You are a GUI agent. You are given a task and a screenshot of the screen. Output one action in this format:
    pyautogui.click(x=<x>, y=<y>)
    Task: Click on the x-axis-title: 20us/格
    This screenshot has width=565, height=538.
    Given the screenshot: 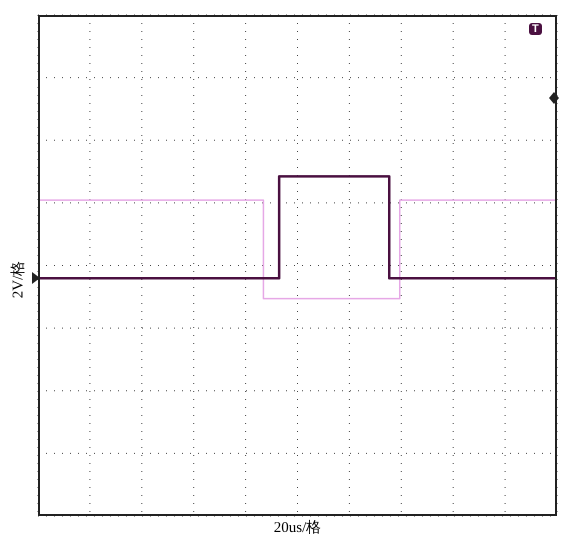 What is the action you would take?
    pyautogui.click(x=297, y=527)
    